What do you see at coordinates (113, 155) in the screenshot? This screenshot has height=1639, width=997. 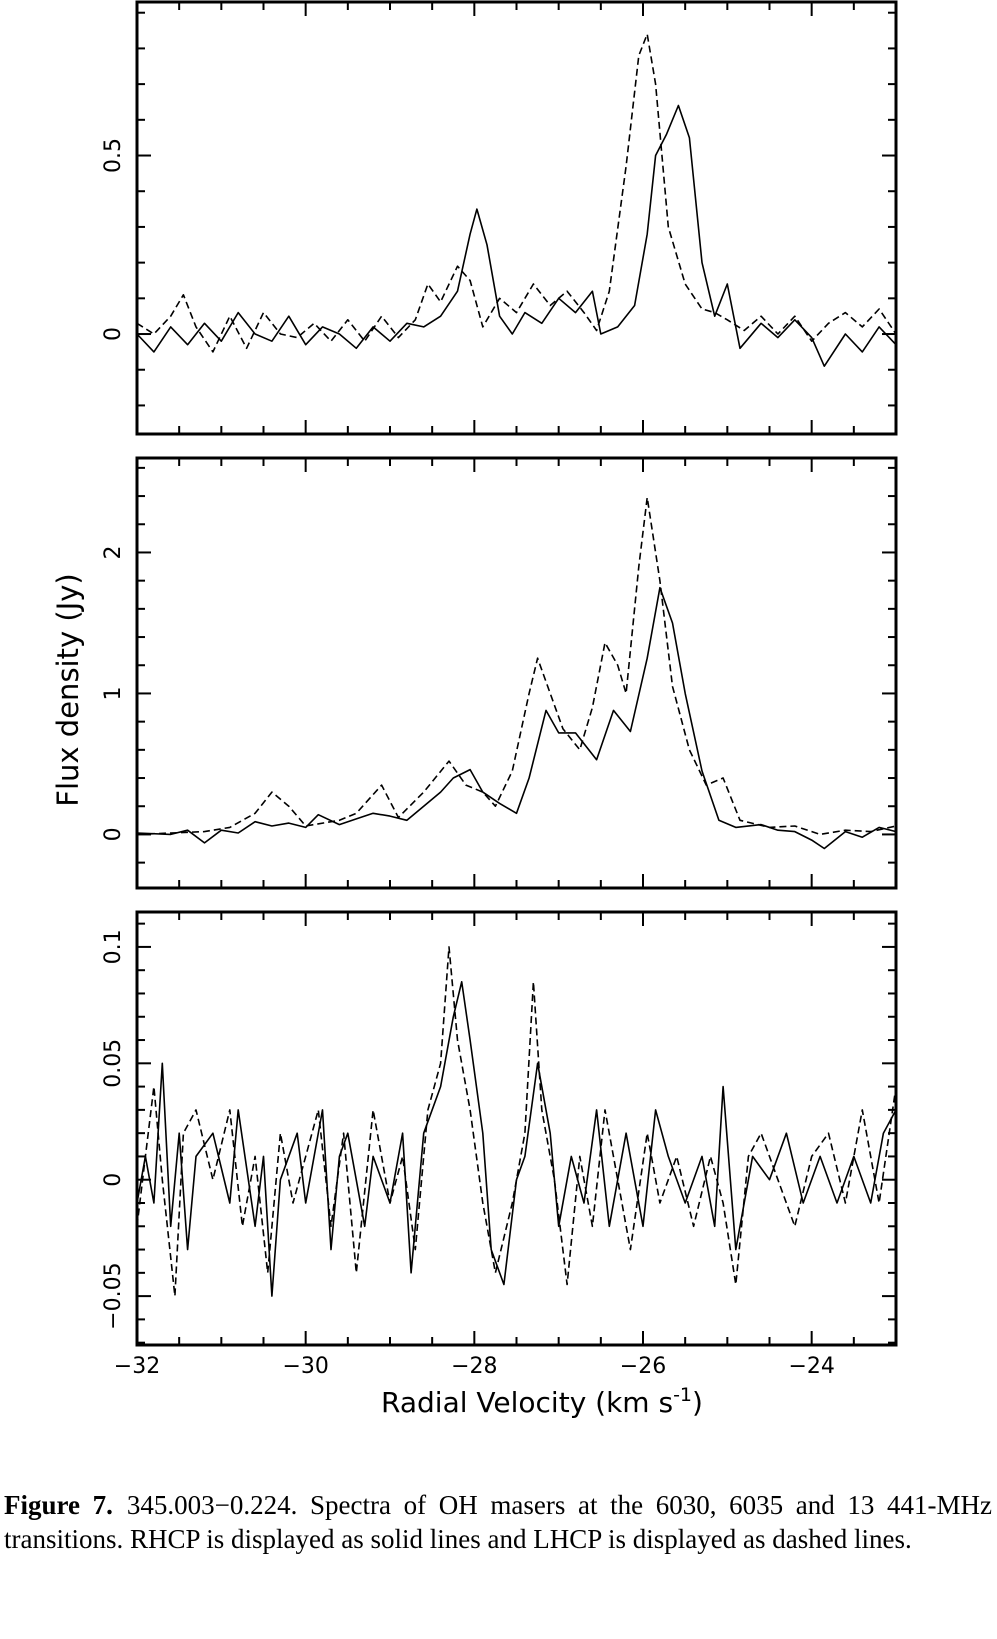 I see `y-tick-label: 0.5` at bounding box center [113, 155].